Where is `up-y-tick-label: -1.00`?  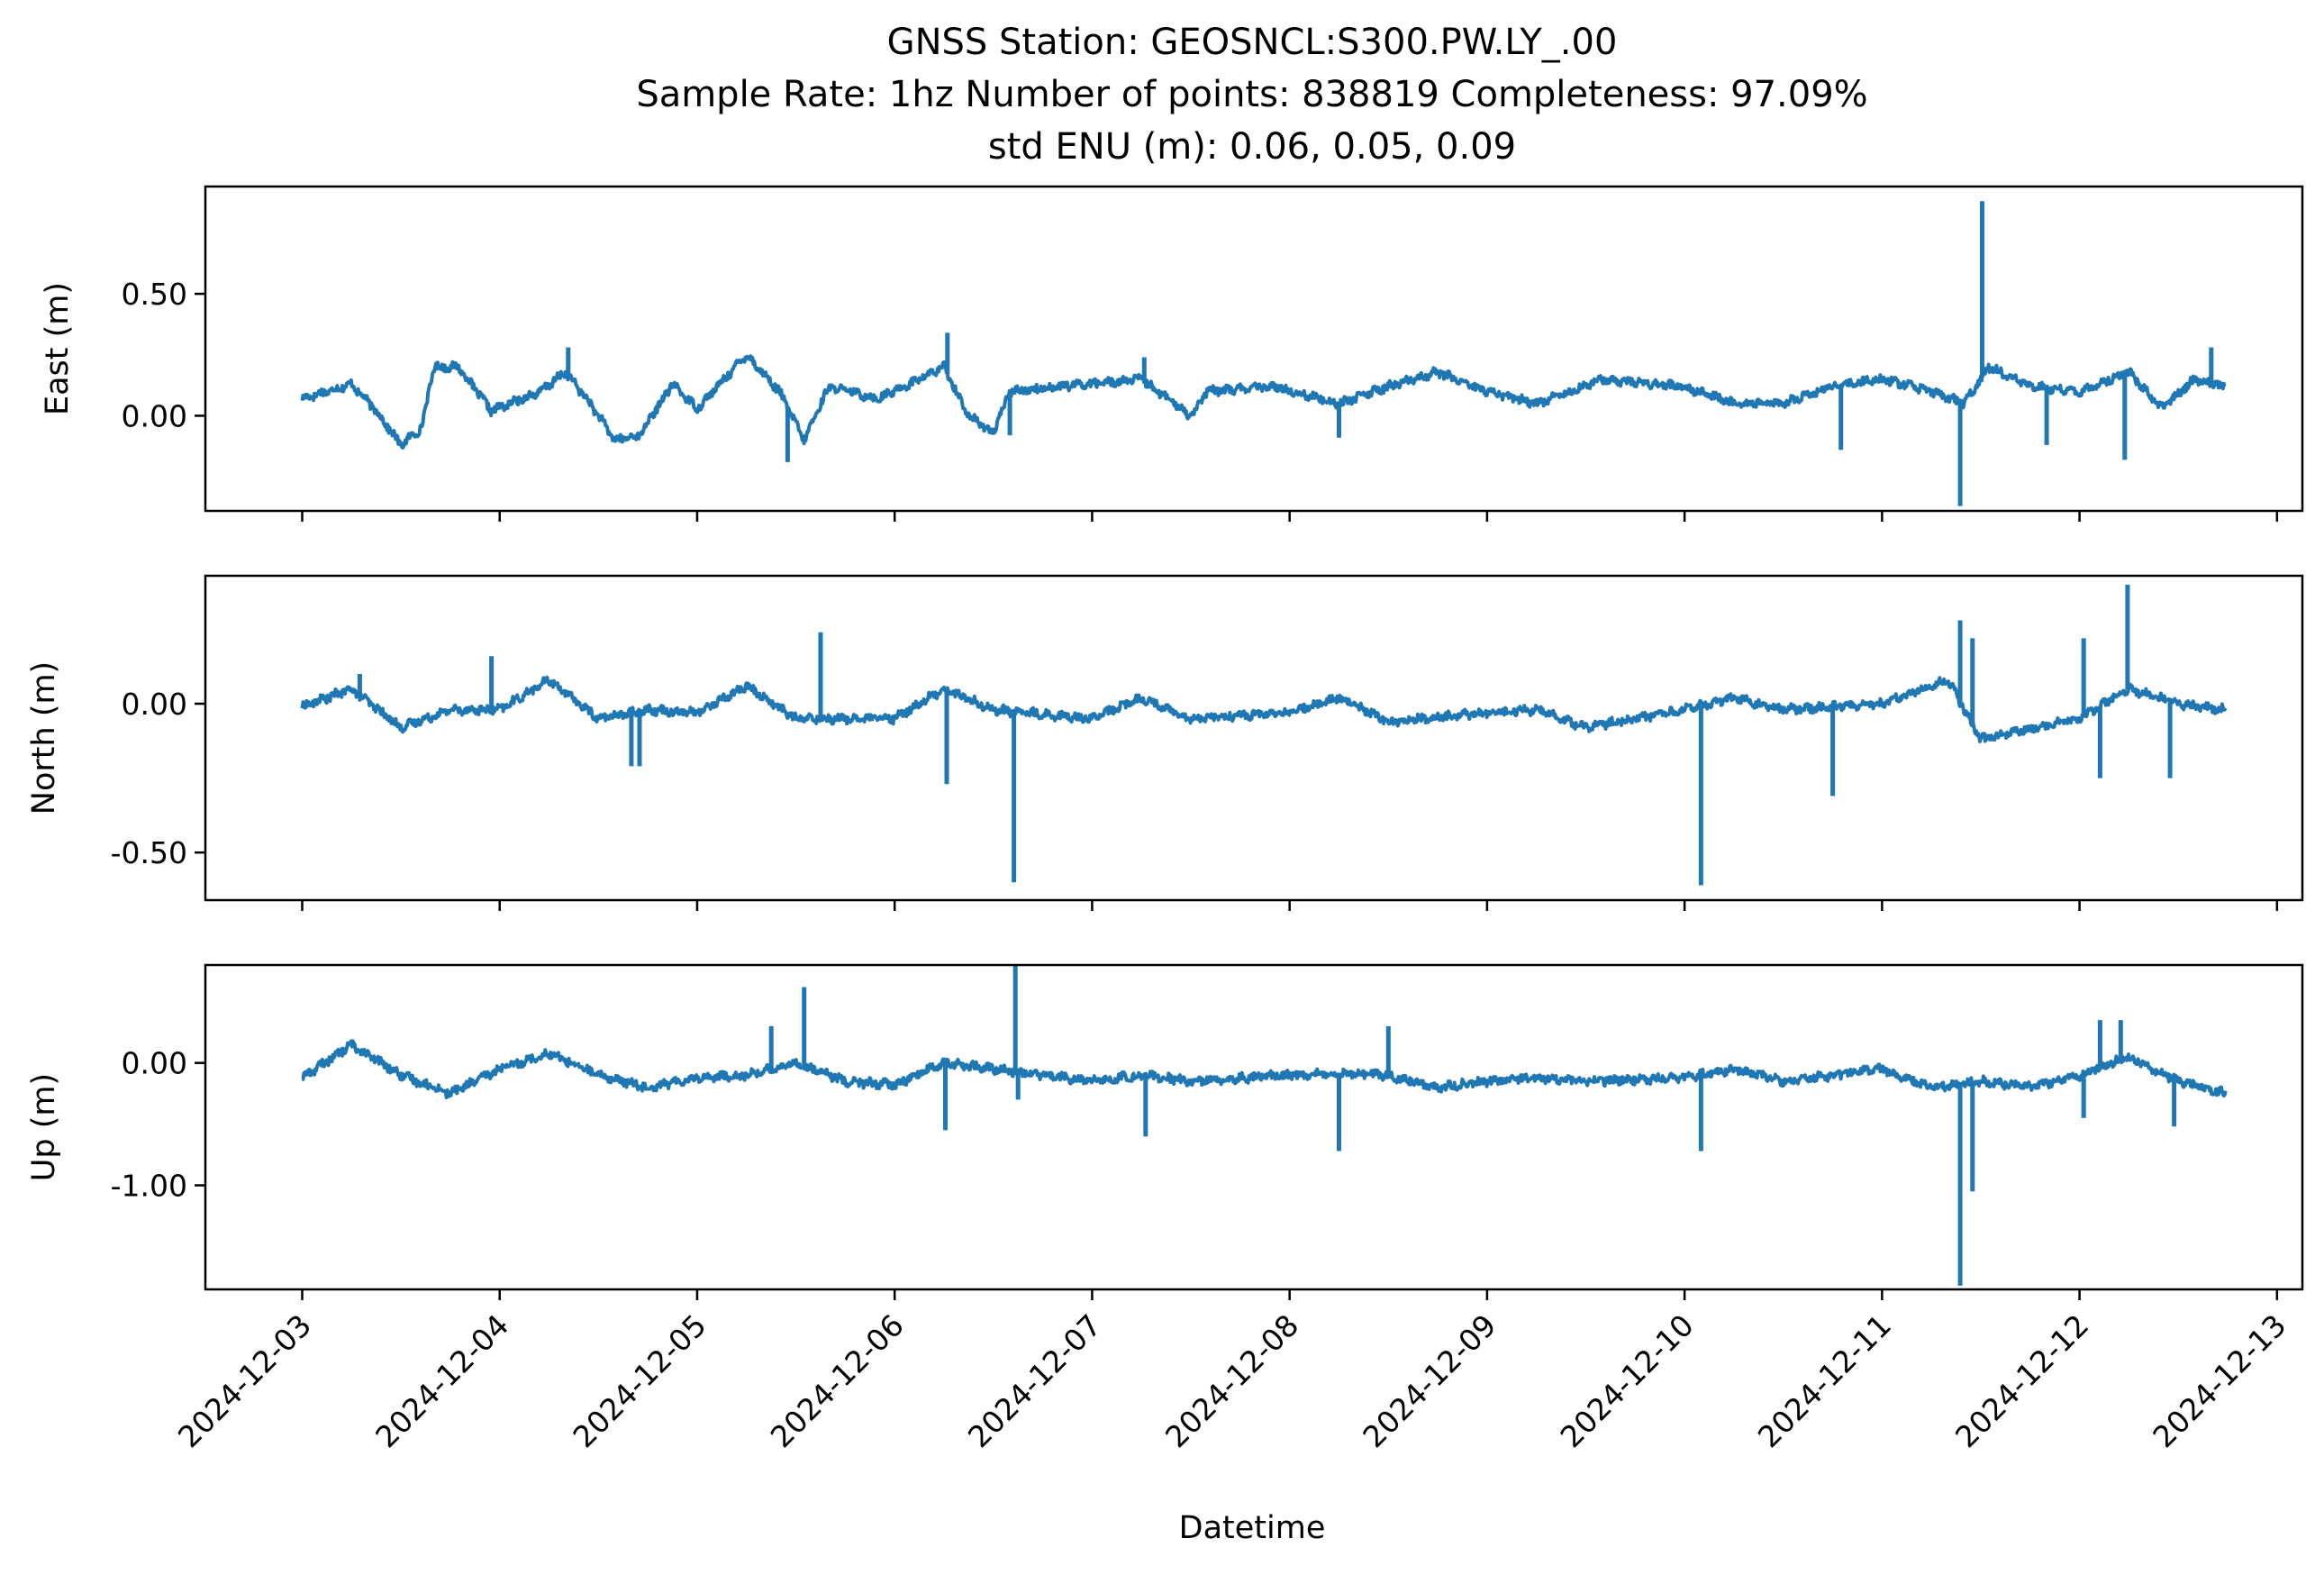 up-y-tick-label: -1.00 is located at coordinates (149, 1186).